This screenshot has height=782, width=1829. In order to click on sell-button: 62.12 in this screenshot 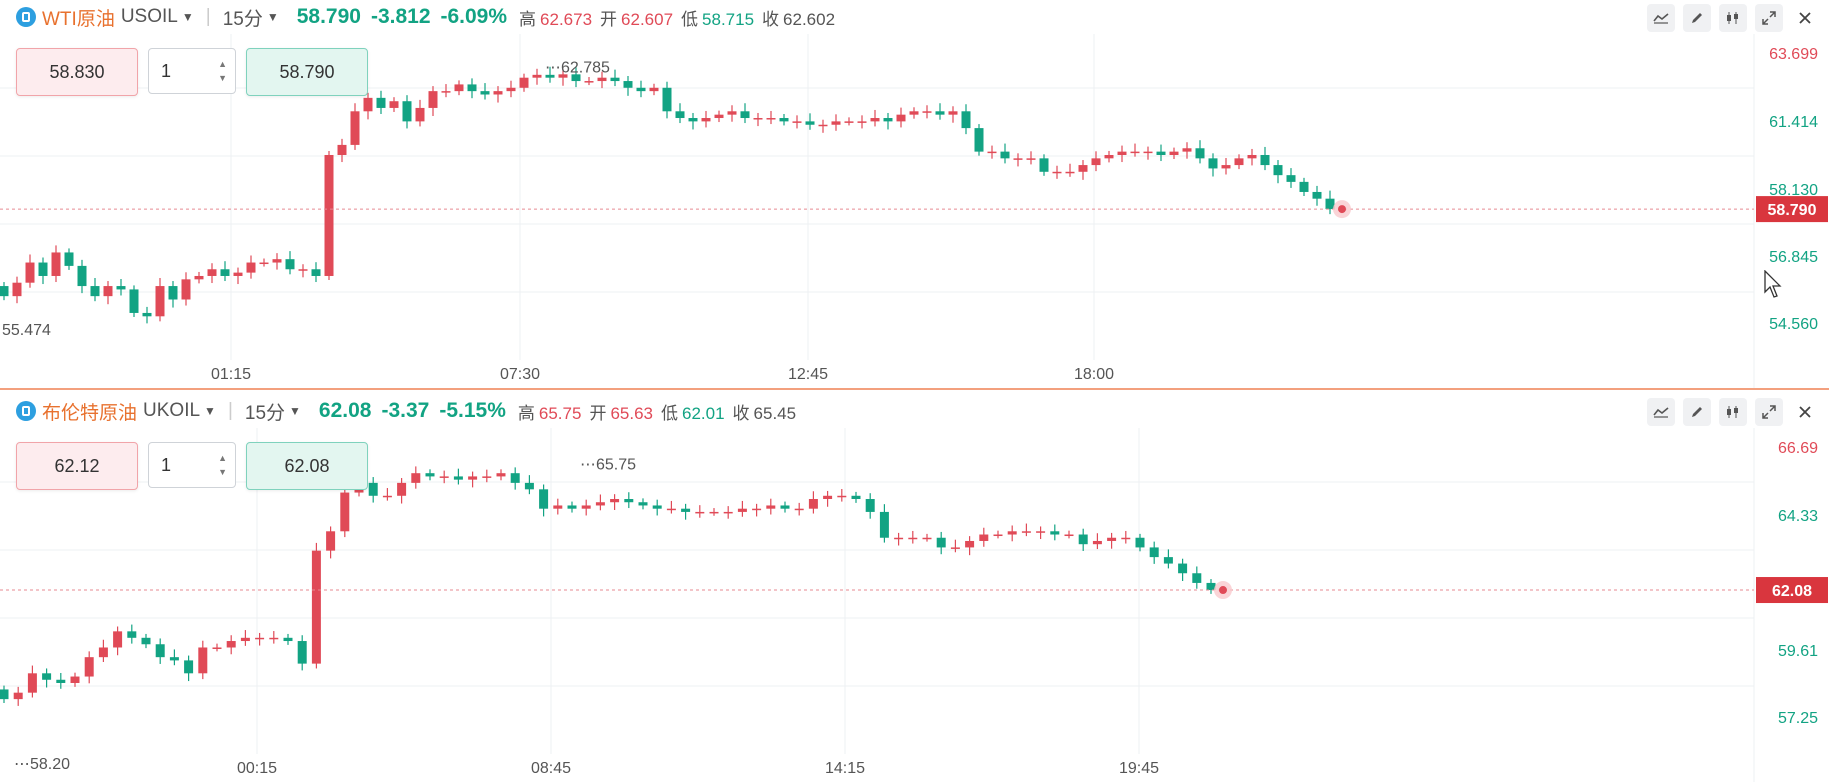, I will do `click(77, 466)`.